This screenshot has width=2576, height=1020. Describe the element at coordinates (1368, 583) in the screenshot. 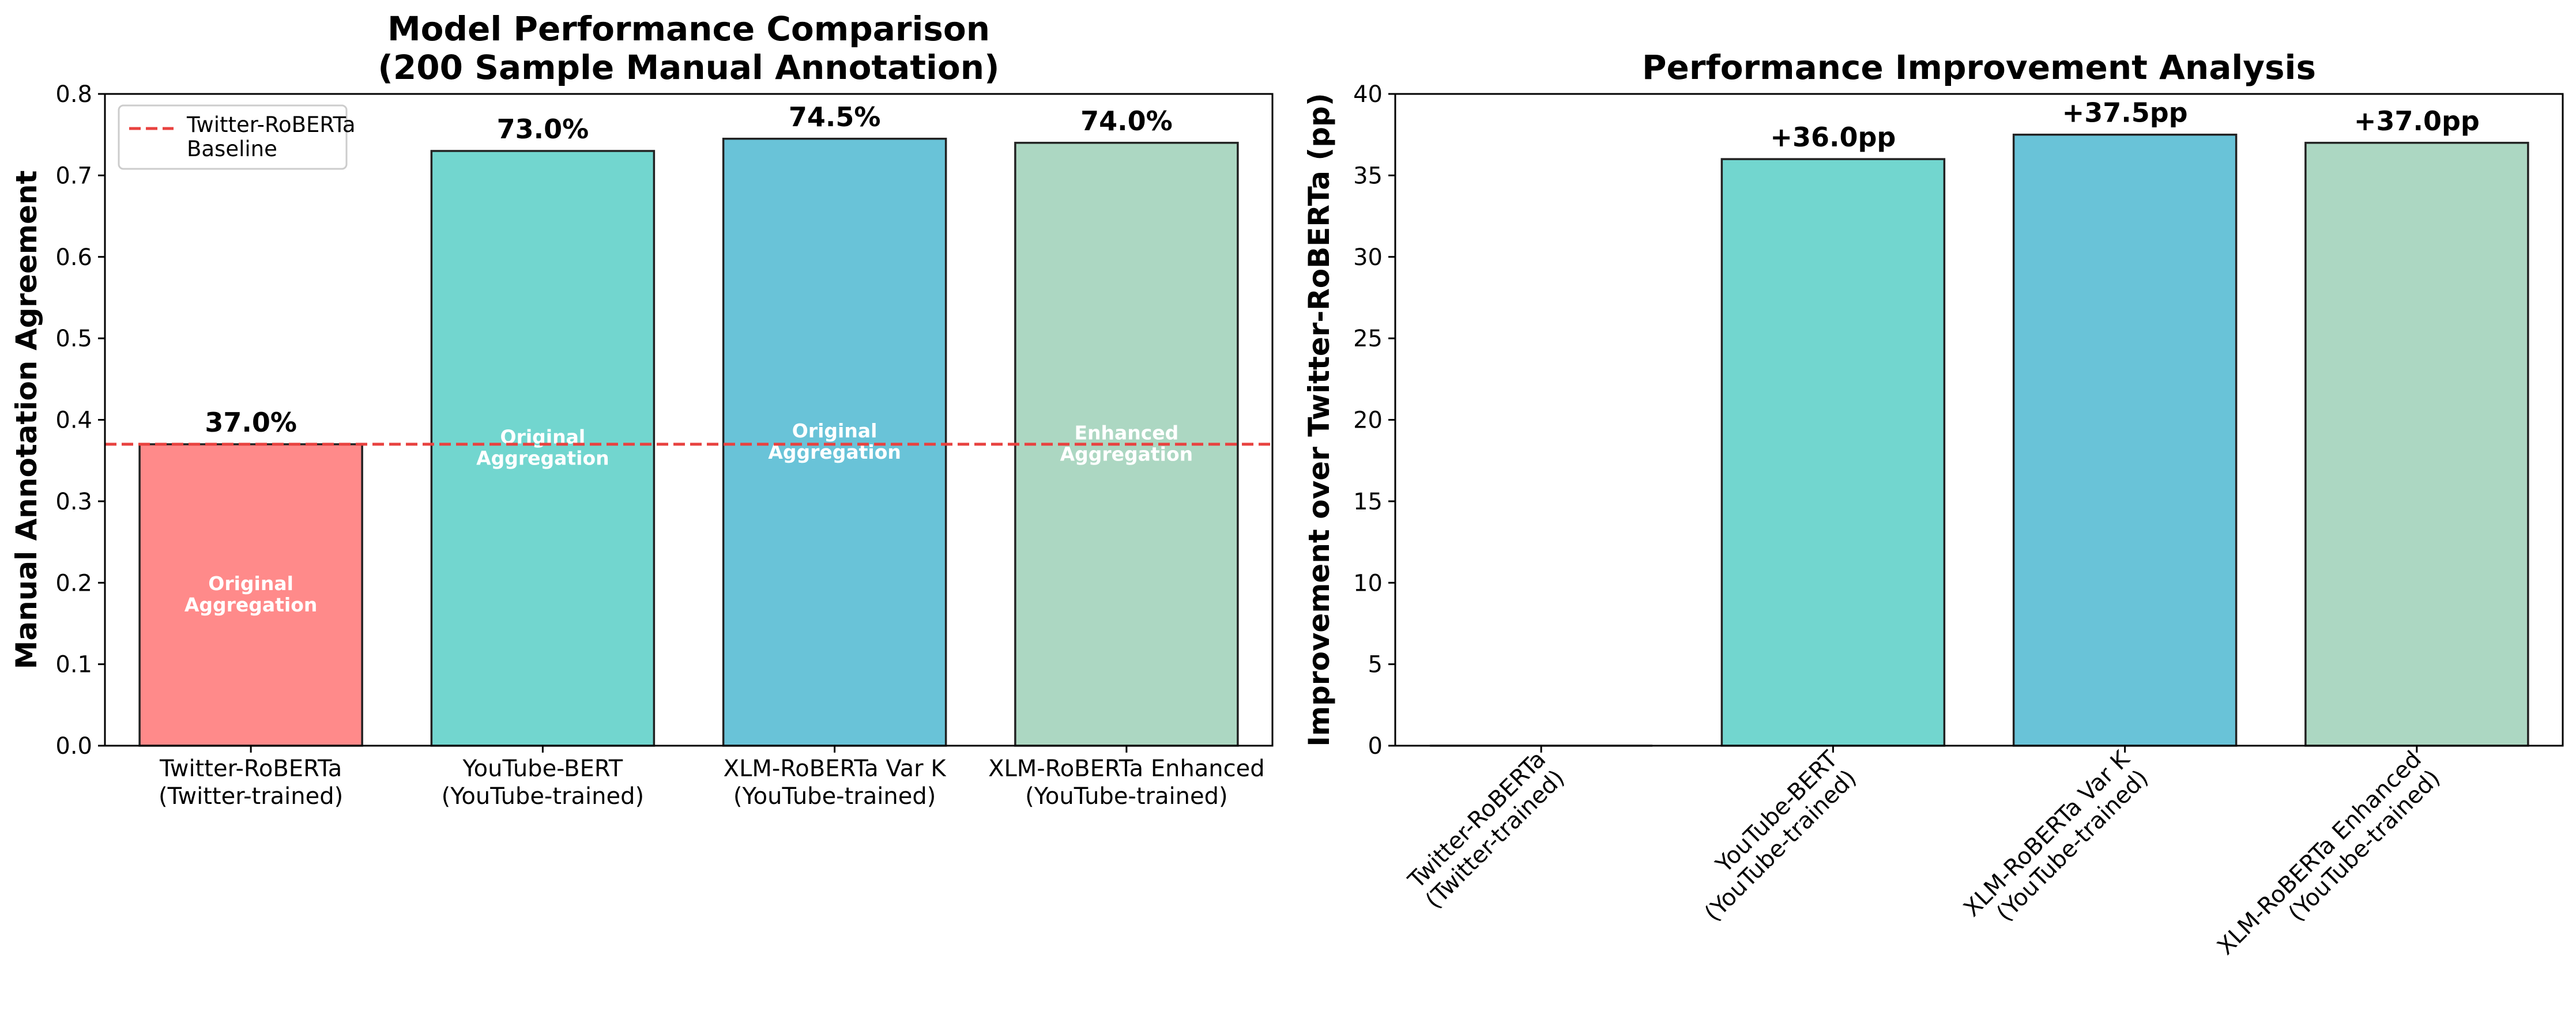

I see `y-tick-label: 10` at that location.